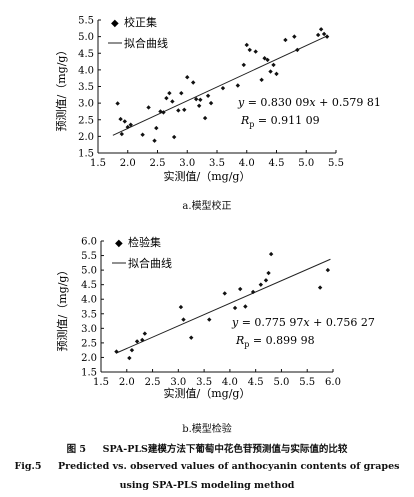 The width and height of the screenshot is (414, 497). What do you see at coordinates (144, 242) in the screenshot?
I see `legend-points-label: 检验集` at bounding box center [144, 242].